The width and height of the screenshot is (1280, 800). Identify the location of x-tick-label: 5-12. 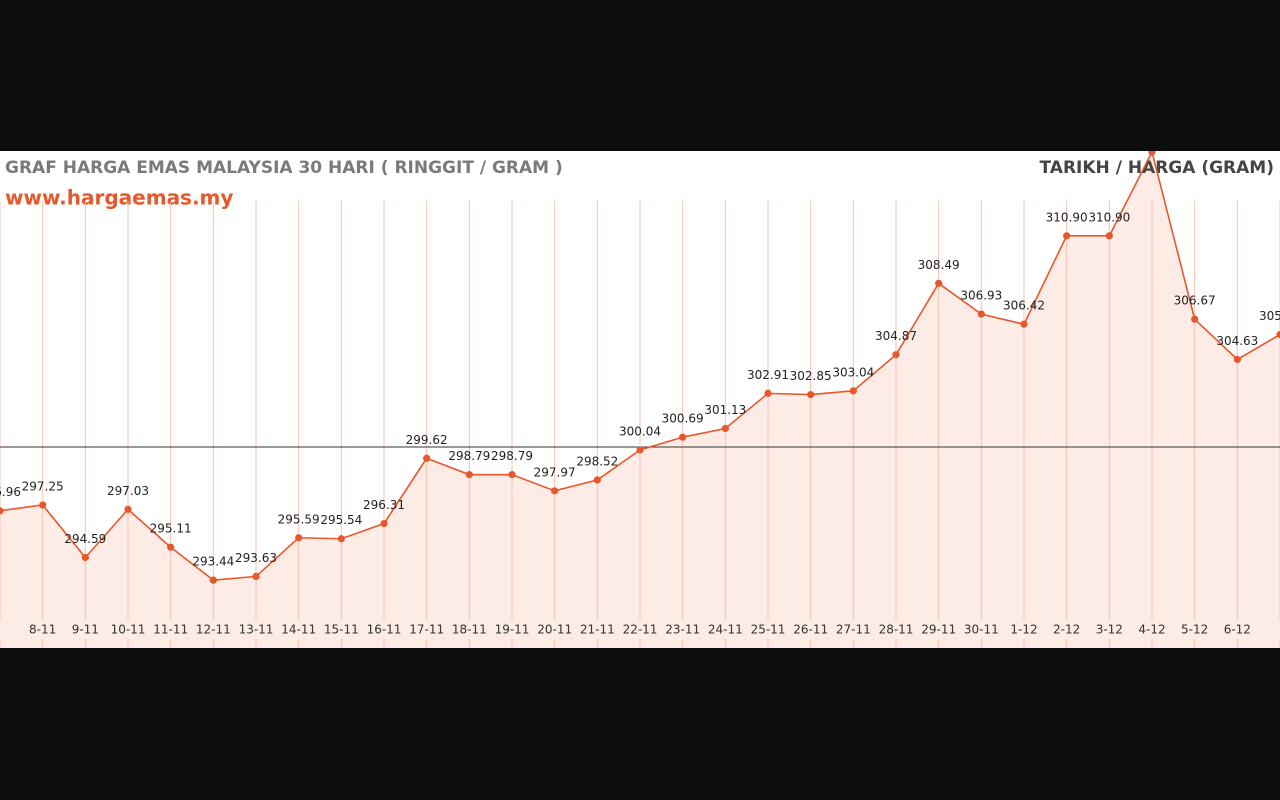
(1194, 630).